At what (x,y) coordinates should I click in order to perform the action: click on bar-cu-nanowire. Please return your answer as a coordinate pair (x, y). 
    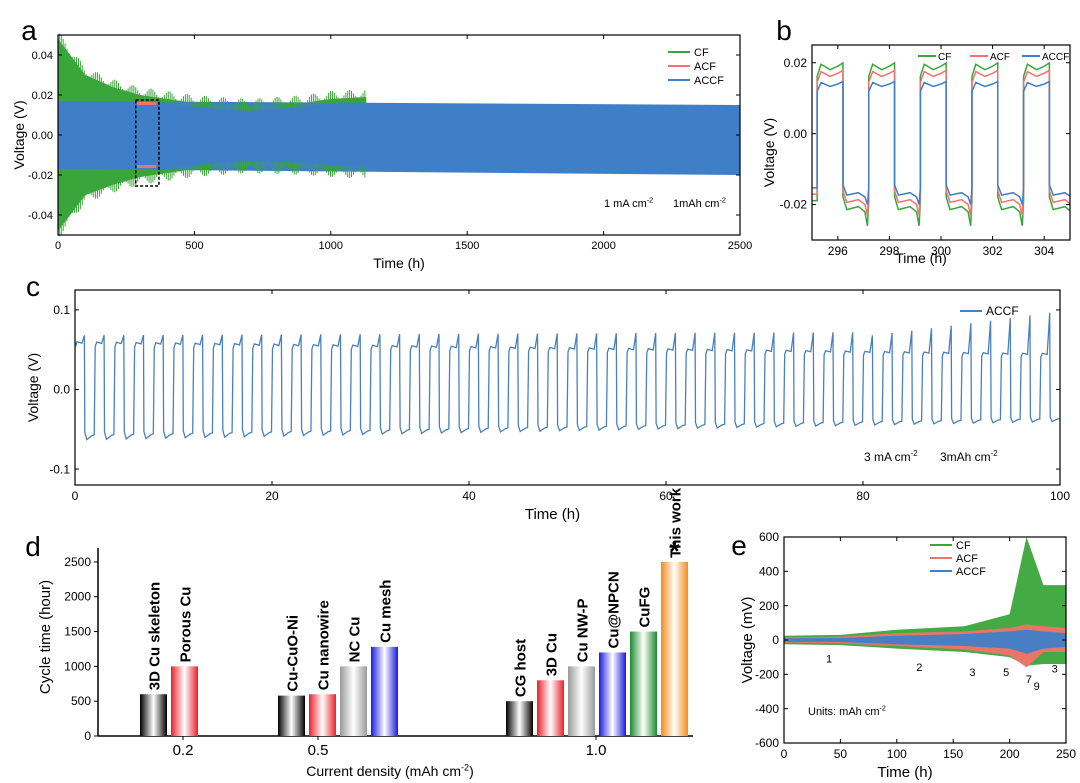
    Looking at the image, I should click on (322, 715).